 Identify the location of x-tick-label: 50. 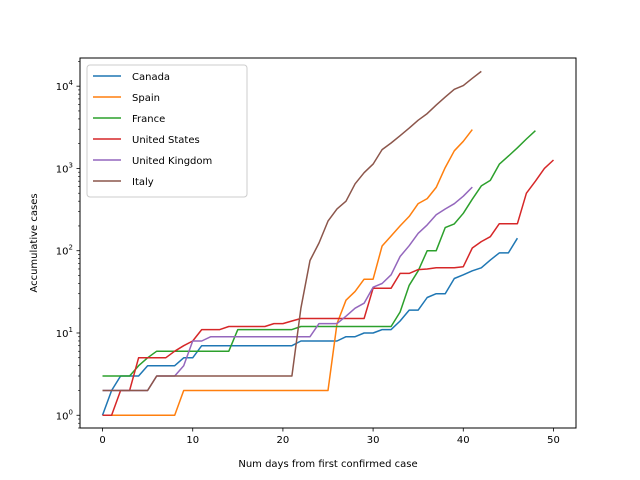
(553, 440).